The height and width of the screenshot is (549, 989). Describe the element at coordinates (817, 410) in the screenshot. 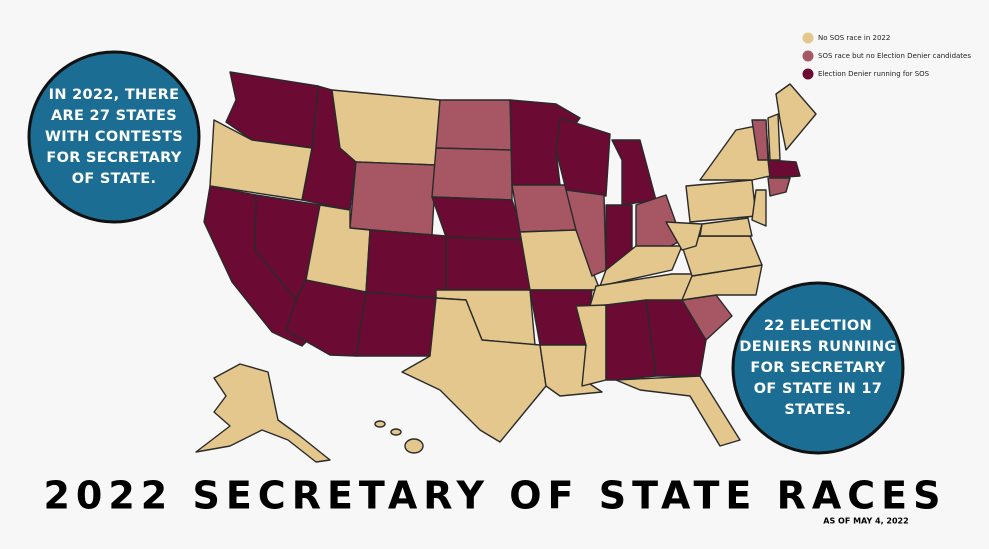

I see `callout-line: STATES.` at that location.